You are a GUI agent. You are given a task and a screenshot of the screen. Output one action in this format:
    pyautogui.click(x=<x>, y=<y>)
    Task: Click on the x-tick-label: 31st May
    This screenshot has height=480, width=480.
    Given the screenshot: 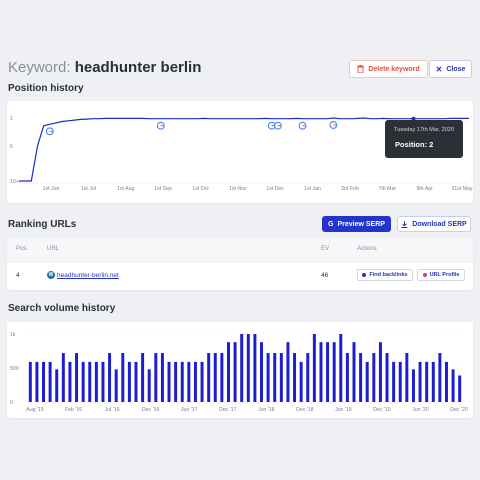 What is the action you would take?
    pyautogui.click(x=461, y=189)
    